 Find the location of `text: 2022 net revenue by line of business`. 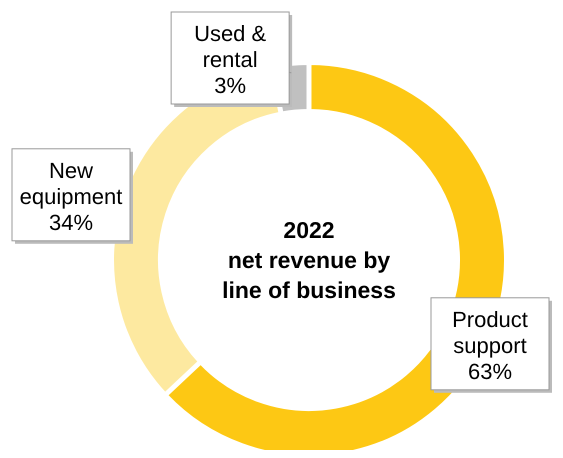

text: 2022 net revenue by line of business is located at coordinates (309, 260).